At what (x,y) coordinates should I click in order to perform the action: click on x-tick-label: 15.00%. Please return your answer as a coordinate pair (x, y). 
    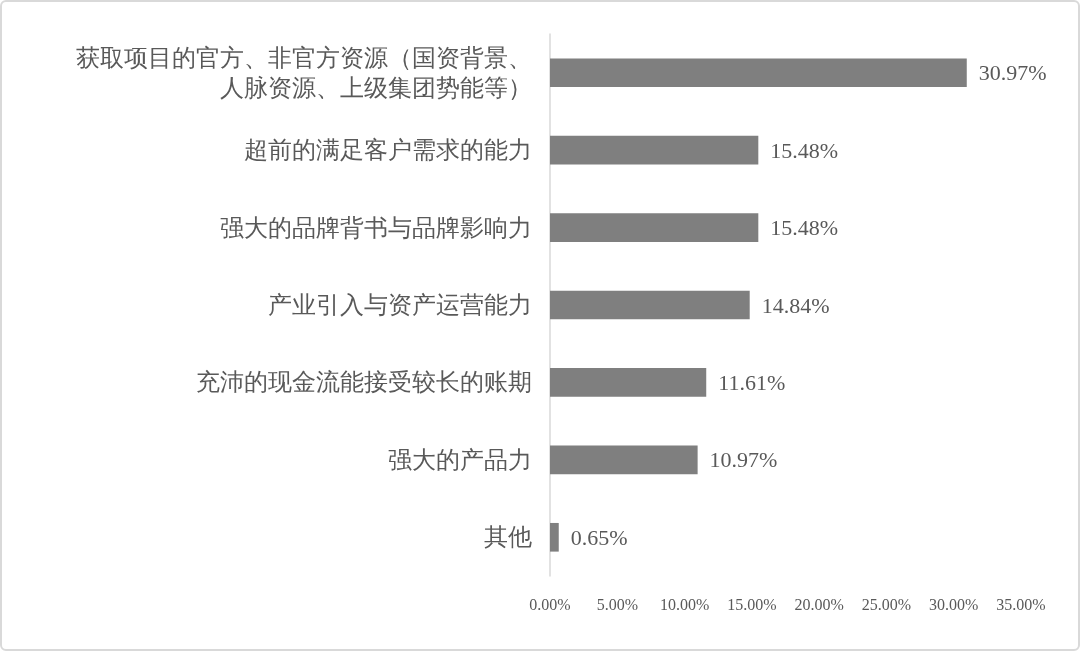
    Looking at the image, I should click on (752, 604).